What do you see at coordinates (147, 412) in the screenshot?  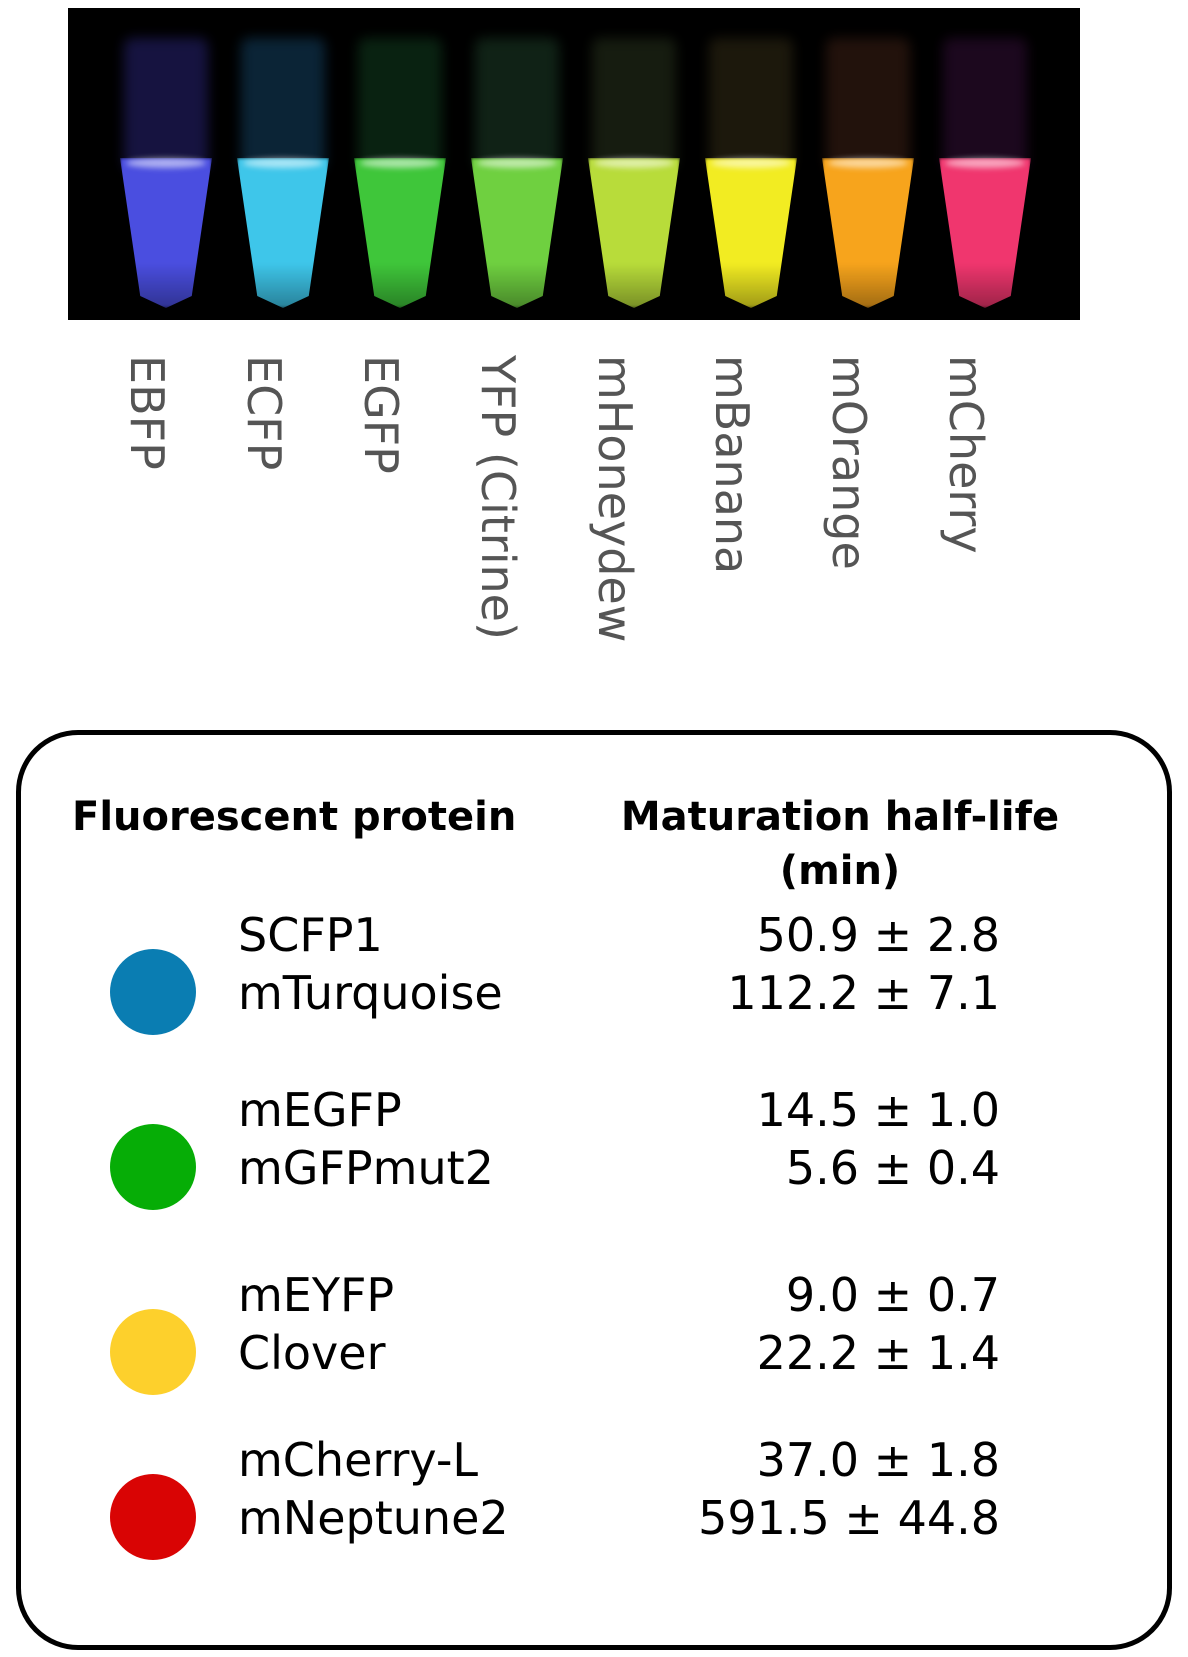 I see `tube-label: EBFP` at bounding box center [147, 412].